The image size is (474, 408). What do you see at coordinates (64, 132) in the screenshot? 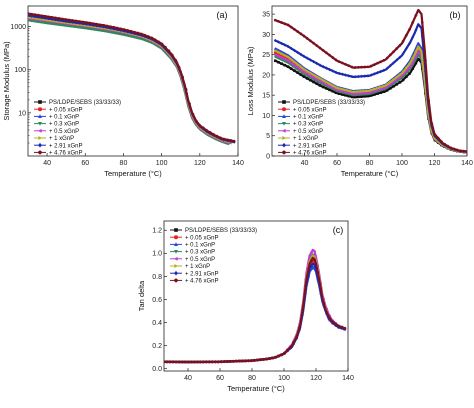
I see `legend-entry-label: + 0.5 xGnP` at bounding box center [64, 132].